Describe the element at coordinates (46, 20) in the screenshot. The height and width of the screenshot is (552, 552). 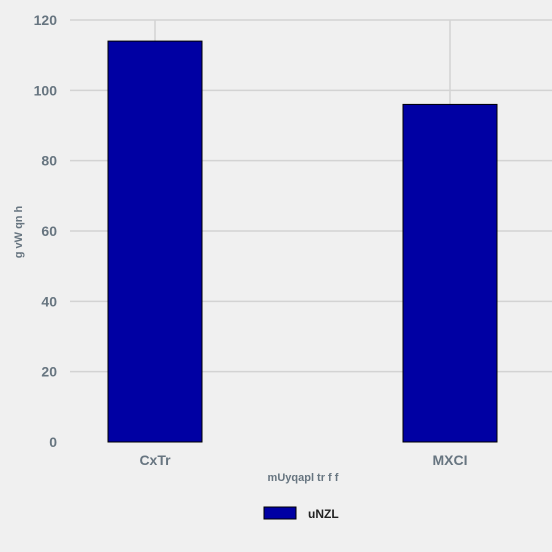
I see `y-tick-label-120: 120` at that location.